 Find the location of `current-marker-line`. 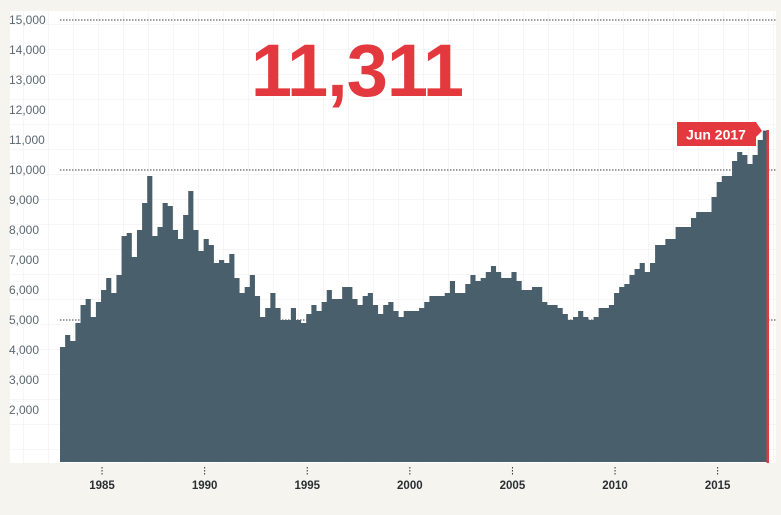

current-marker-line is located at coordinates (767, 296).